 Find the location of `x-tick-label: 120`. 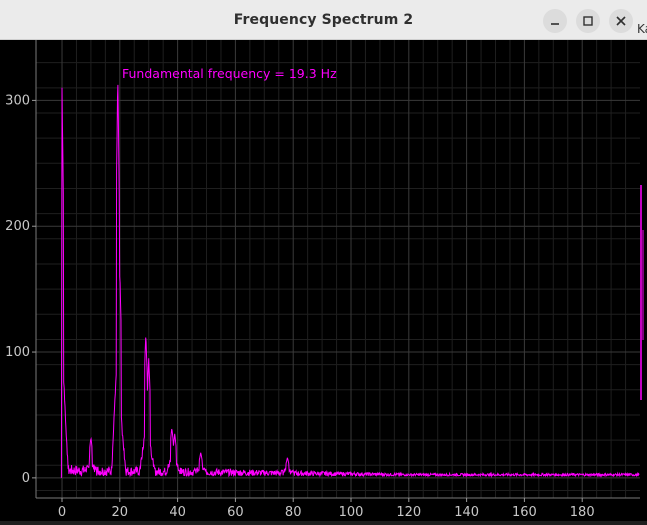

x-tick-label: 120 is located at coordinates (408, 512).